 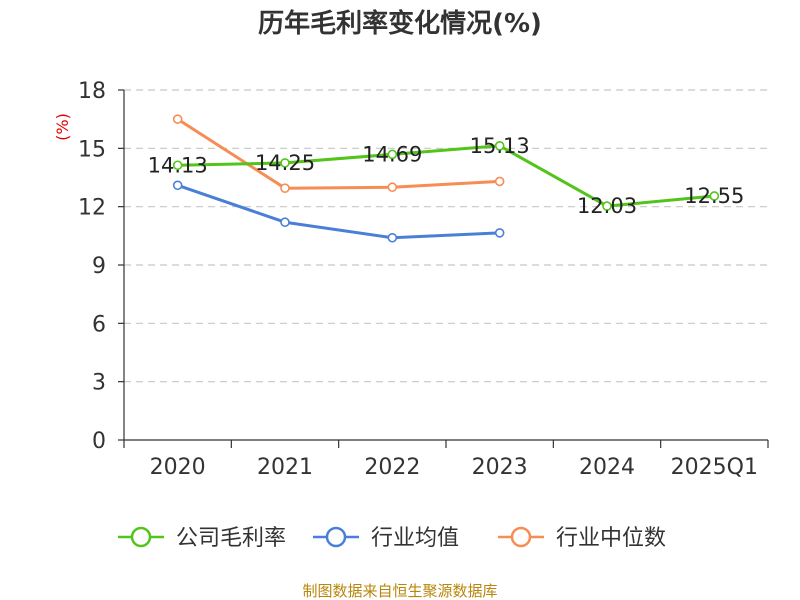 I want to click on legend-label: 行业中位数, so click(x=611, y=538).